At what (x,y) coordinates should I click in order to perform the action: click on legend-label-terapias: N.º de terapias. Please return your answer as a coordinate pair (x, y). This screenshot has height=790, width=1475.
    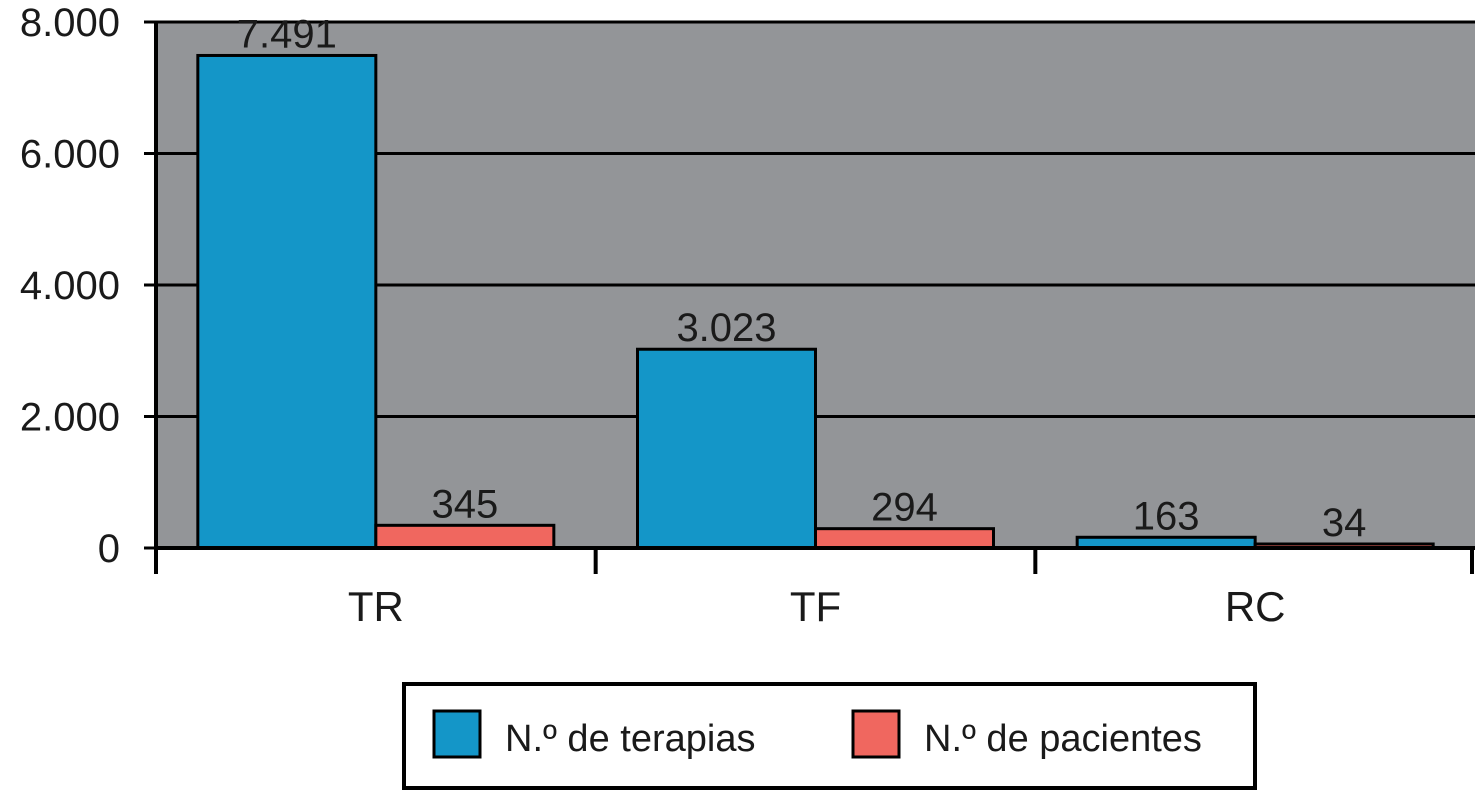
    Looking at the image, I should click on (630, 739).